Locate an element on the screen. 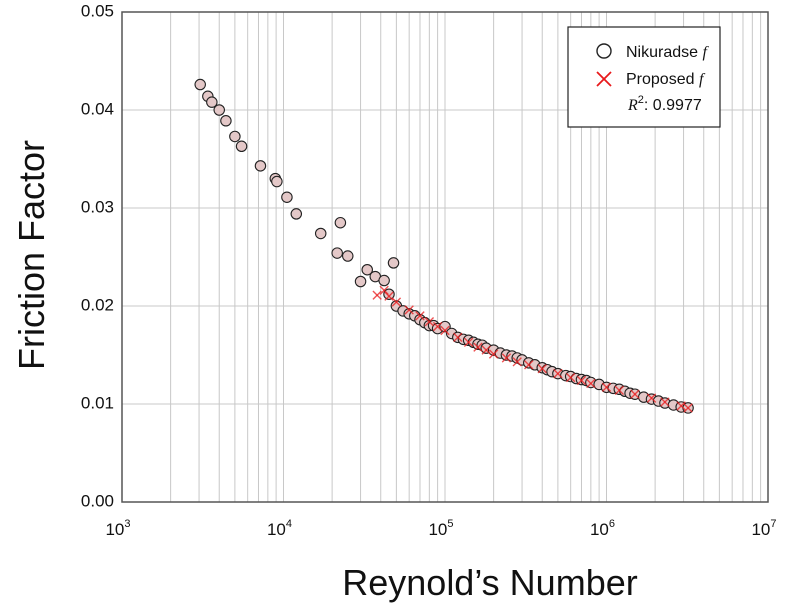 This screenshot has height=615, width=792. legend-r2-label: R2: 0.9977 is located at coordinates (664, 104).